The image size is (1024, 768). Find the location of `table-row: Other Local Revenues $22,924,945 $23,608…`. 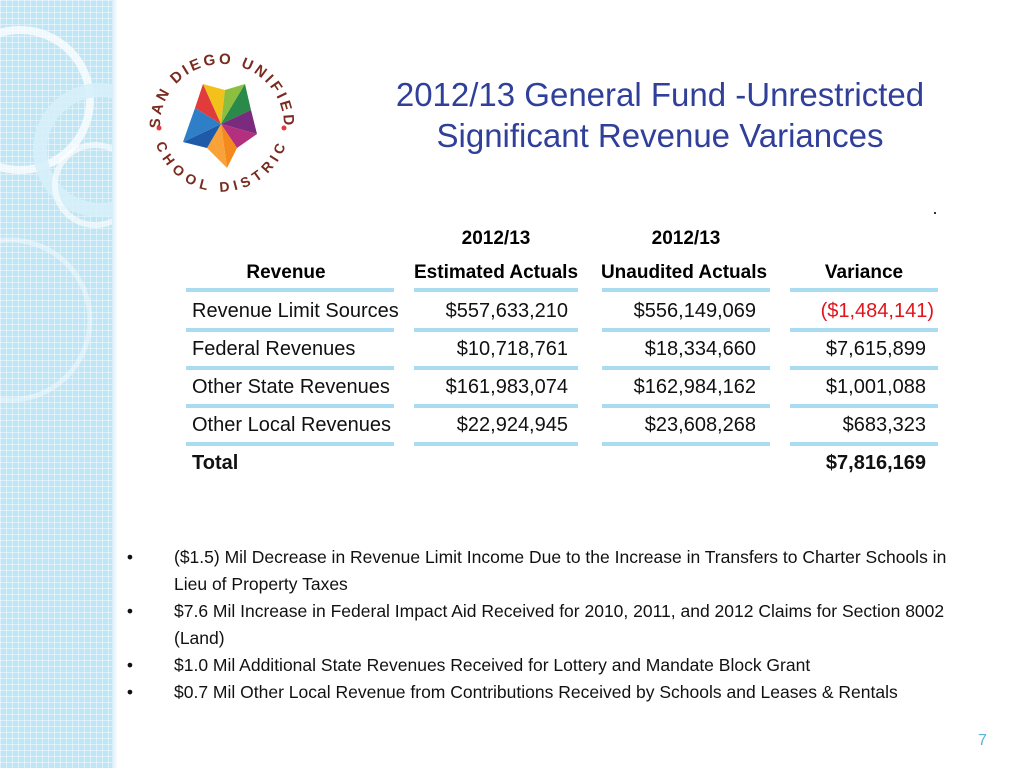

table-row: Other Local Revenues $22,924,945 $23,608… is located at coordinates (566, 430).